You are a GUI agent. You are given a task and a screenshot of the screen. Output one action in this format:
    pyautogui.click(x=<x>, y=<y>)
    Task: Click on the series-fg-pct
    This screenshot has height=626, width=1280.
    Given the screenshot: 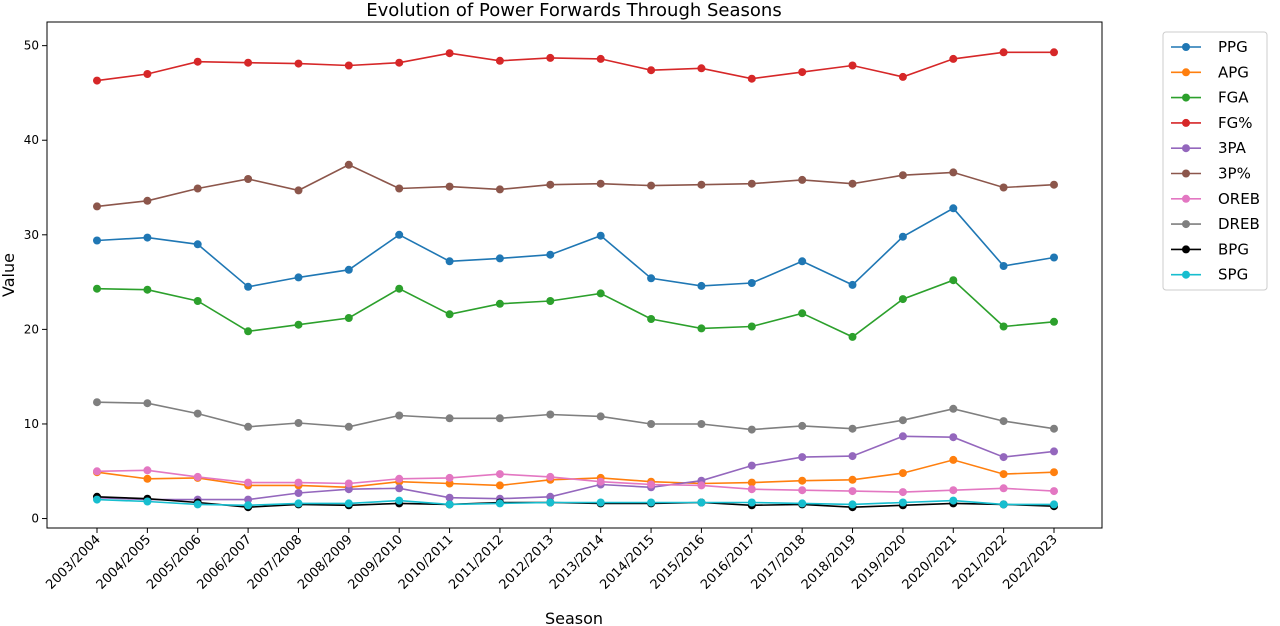 What is the action you would take?
    pyautogui.click(x=575, y=66)
    